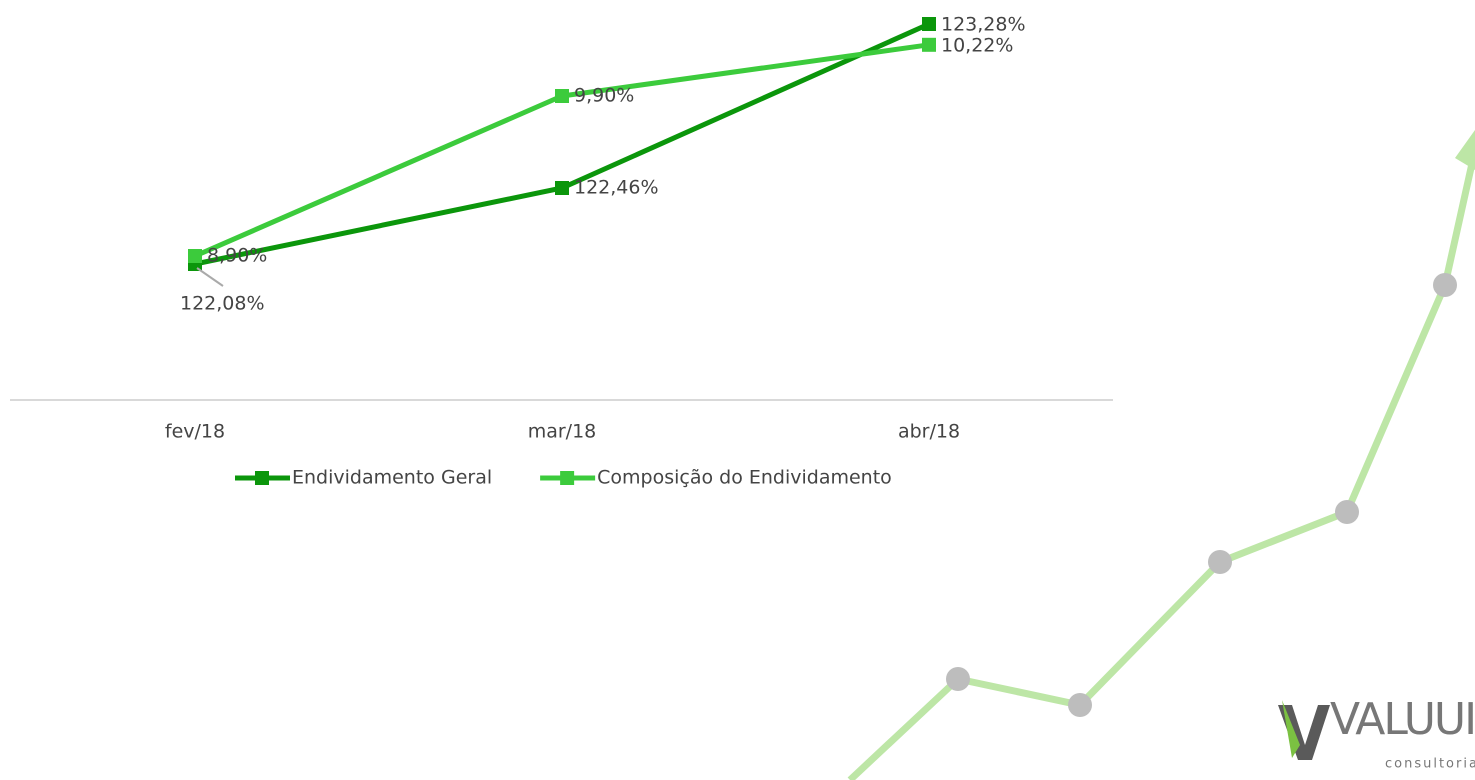  I want to click on series-line, so click(562, 150).